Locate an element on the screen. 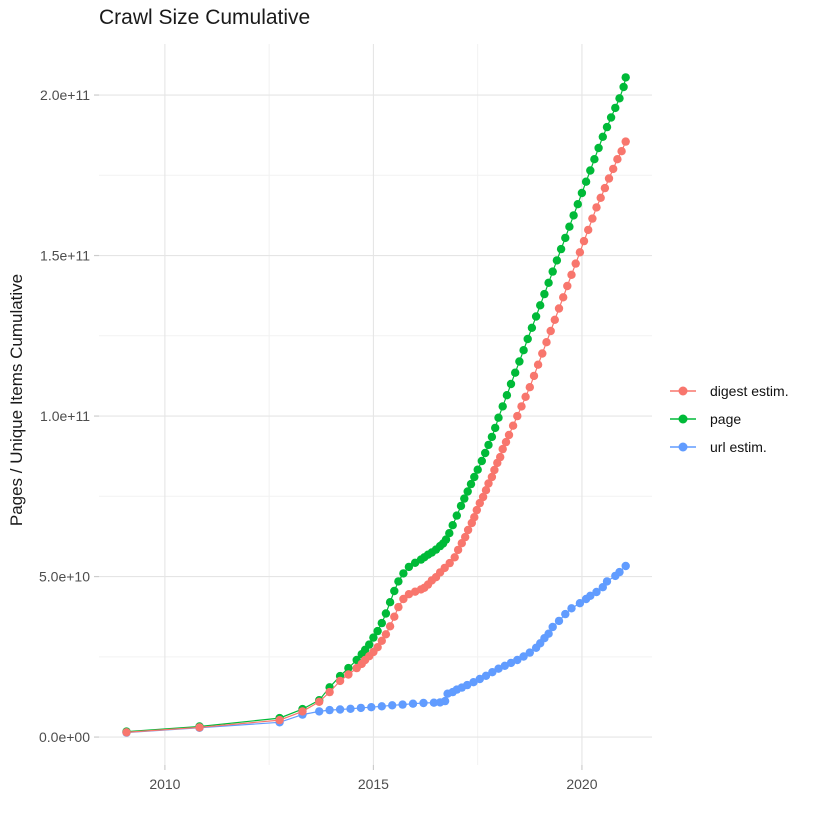  legend-item-url-estim: url estim. is located at coordinates (728, 447).